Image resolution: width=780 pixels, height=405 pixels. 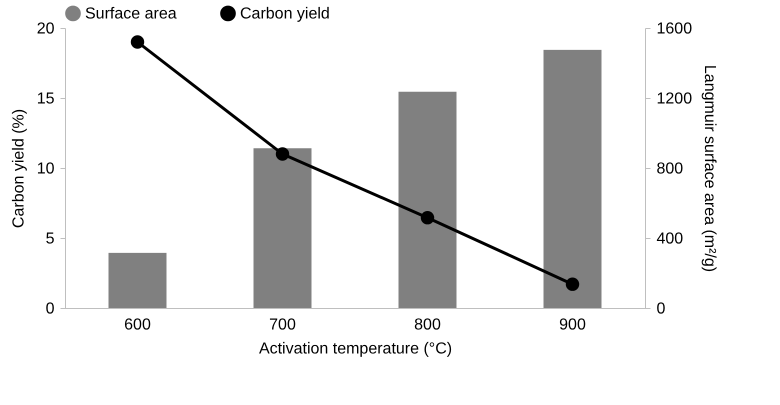 I want to click on y2-tick-label: 1600, so click(x=674, y=29).